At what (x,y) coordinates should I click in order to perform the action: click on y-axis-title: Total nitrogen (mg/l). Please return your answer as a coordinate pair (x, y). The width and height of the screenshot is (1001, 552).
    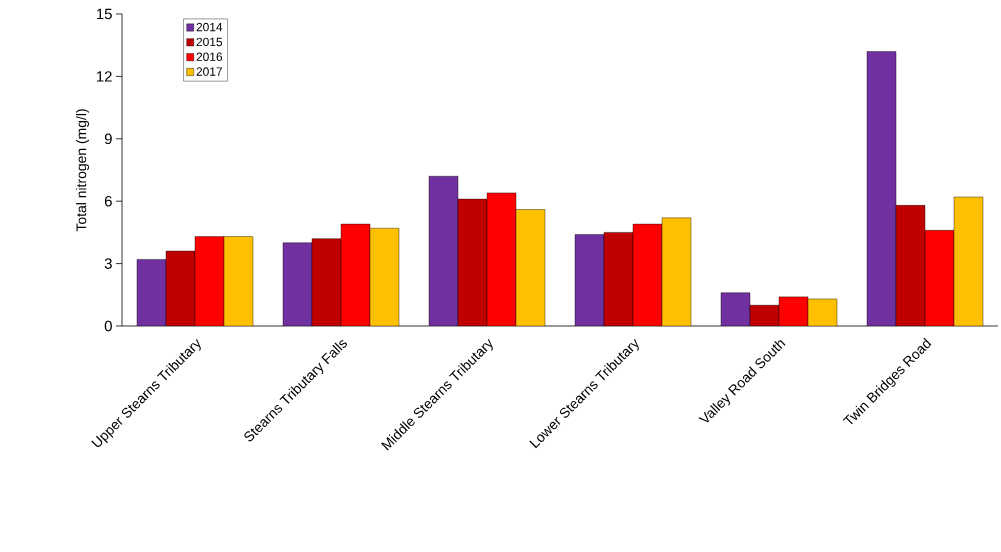
    Looking at the image, I should click on (83, 170).